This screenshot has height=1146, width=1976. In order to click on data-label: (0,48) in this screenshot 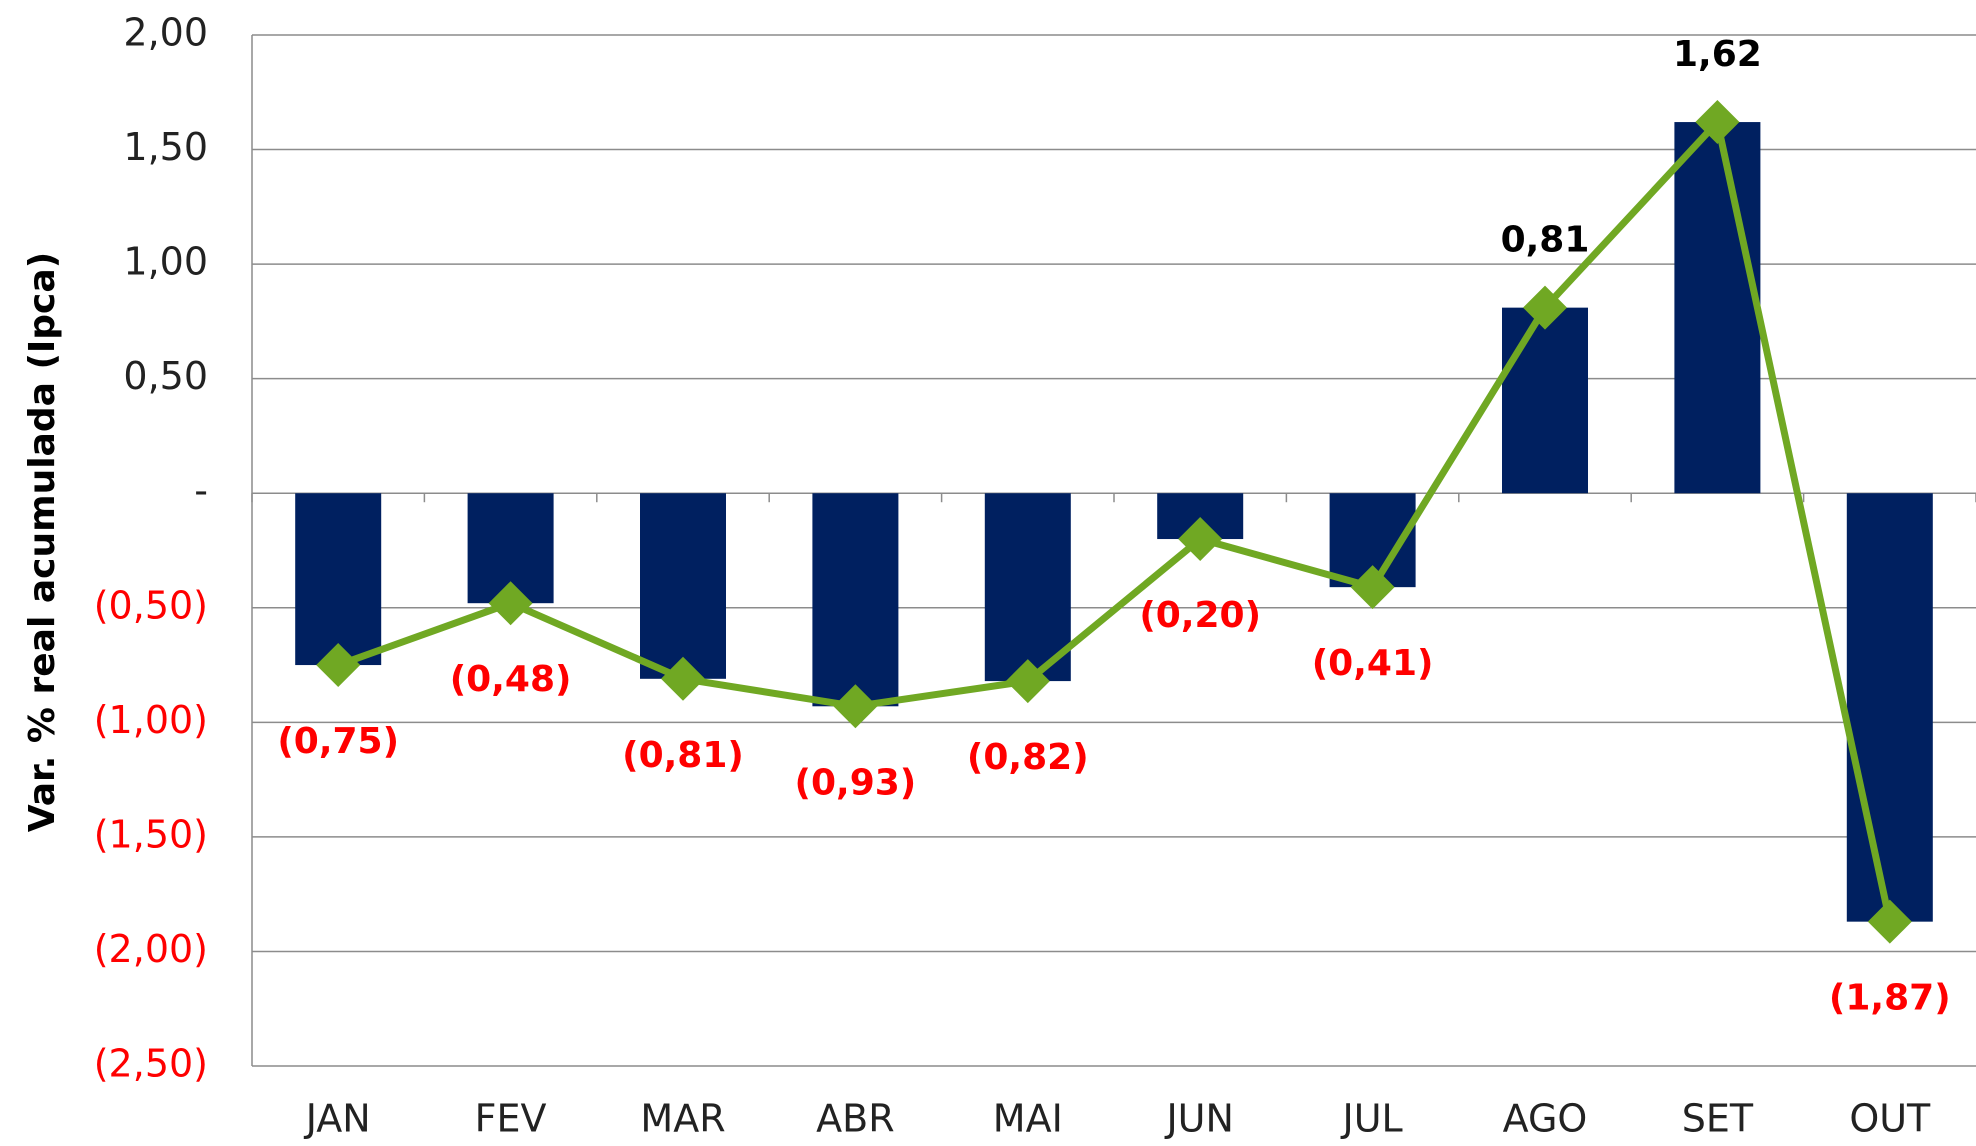, I will do `click(511, 679)`.